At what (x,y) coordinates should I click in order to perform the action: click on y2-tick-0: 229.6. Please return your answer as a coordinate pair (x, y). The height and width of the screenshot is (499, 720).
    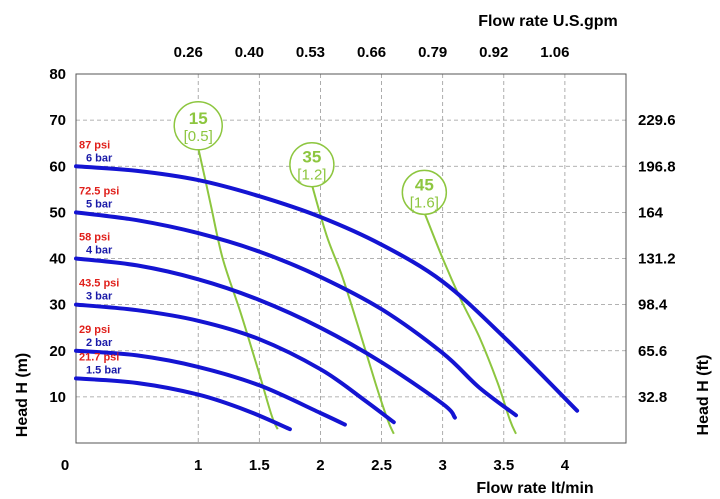
    Looking at the image, I should click on (657, 120).